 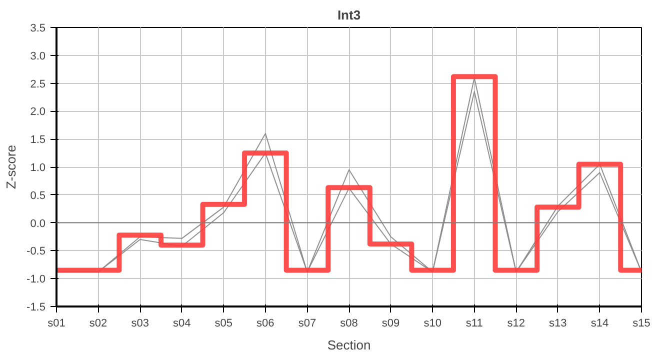 I want to click on x-tick-label: s09, so click(x=391, y=324).